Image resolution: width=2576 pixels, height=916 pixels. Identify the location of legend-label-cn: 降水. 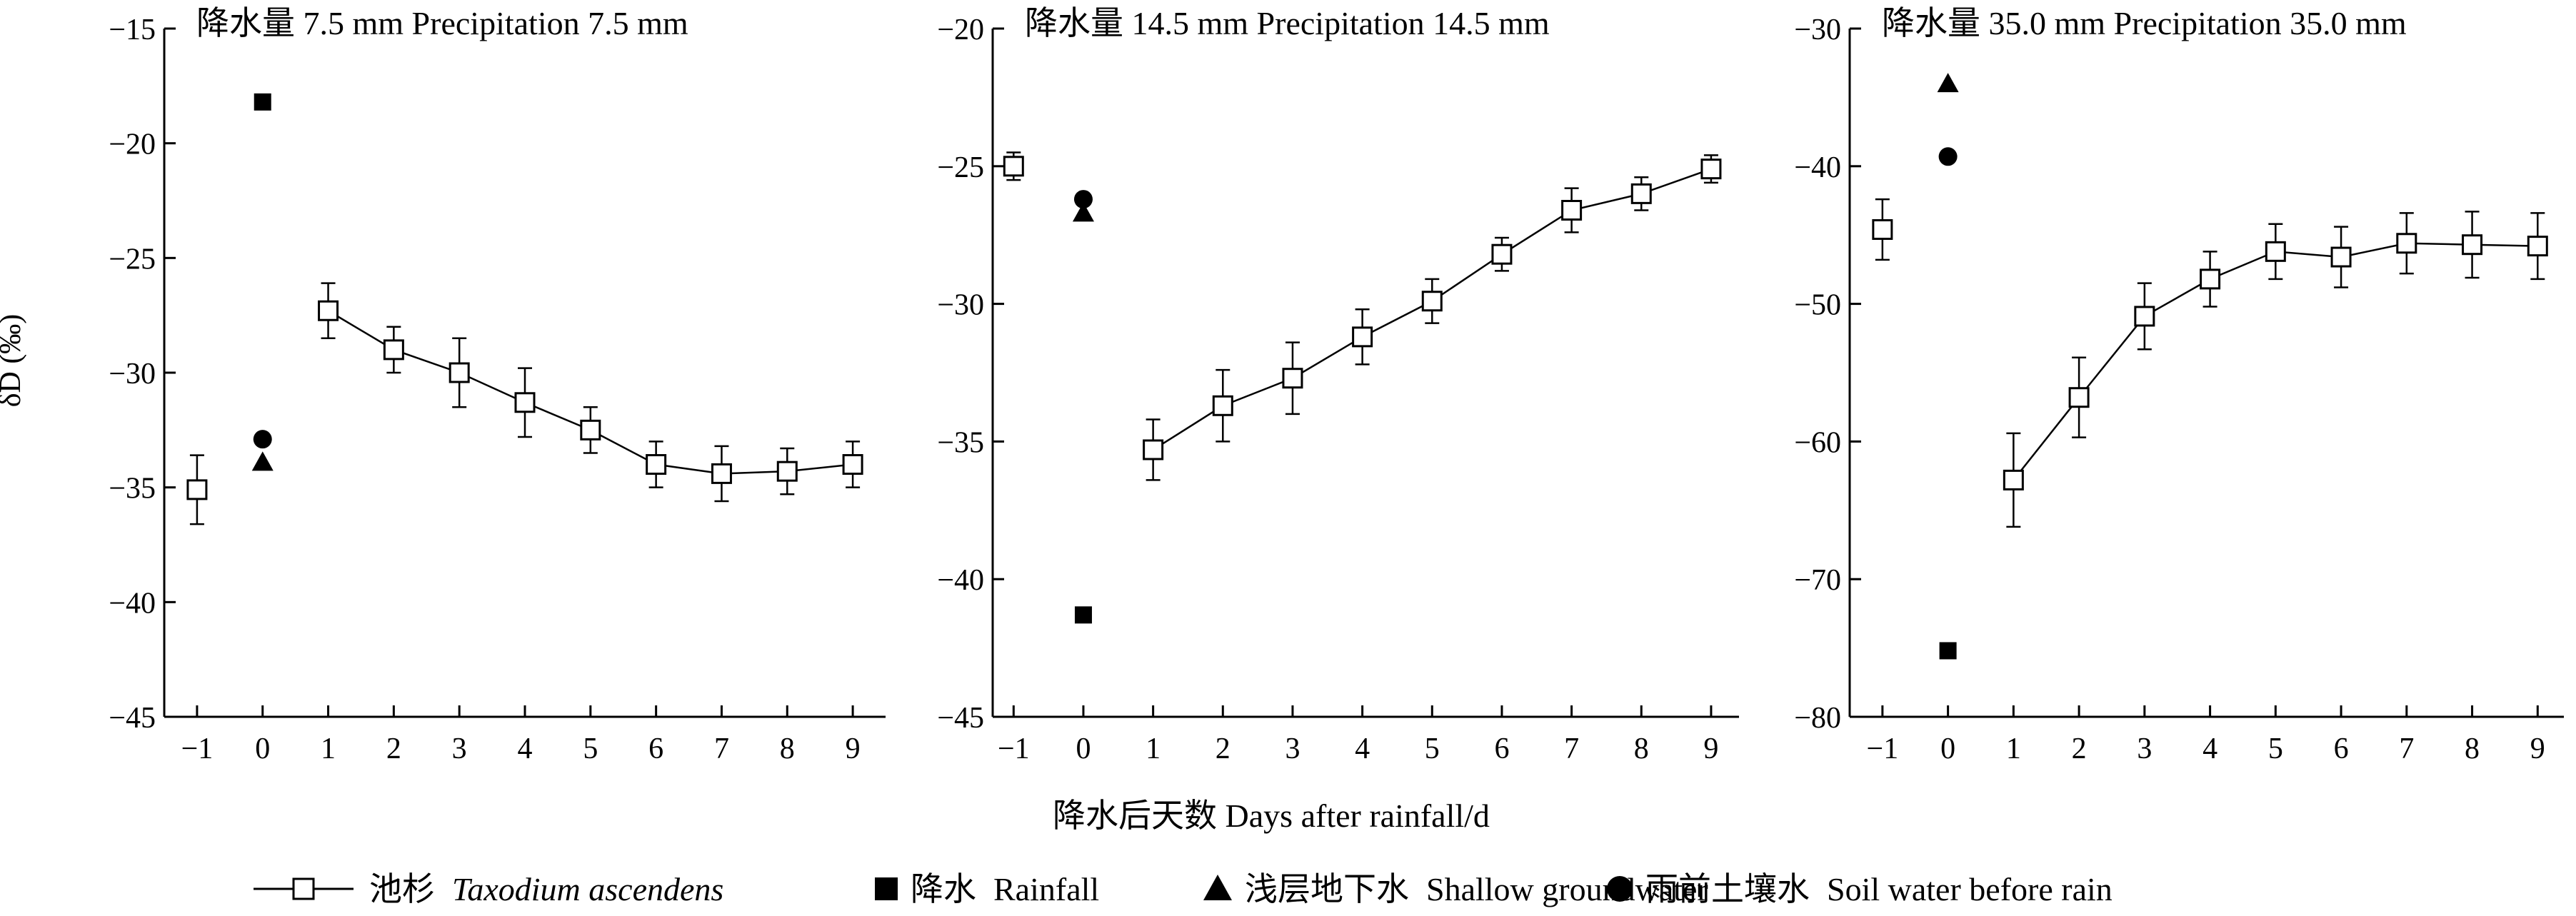
(943, 889).